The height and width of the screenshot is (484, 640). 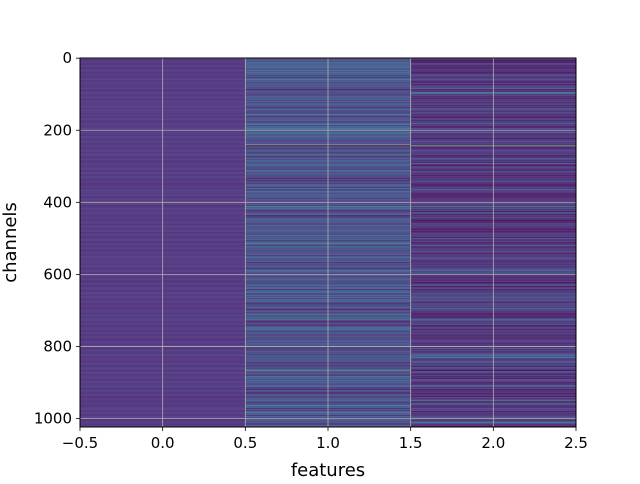 What do you see at coordinates (57, 274) in the screenshot?
I see `y-tick-label: 600` at bounding box center [57, 274].